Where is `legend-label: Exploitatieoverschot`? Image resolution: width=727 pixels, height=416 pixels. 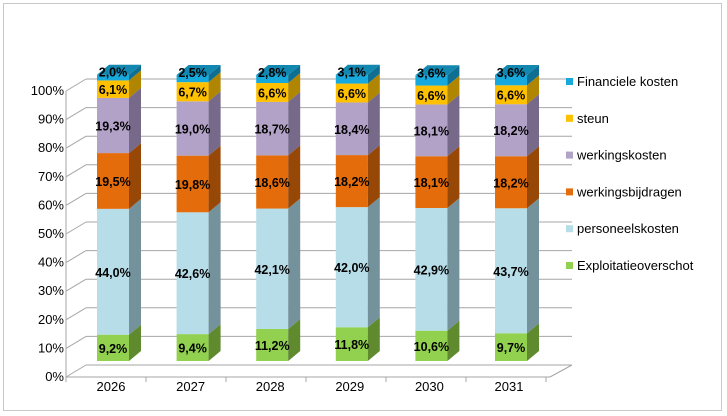
legend-label: Exploitatieoverschot is located at coordinates (635, 265).